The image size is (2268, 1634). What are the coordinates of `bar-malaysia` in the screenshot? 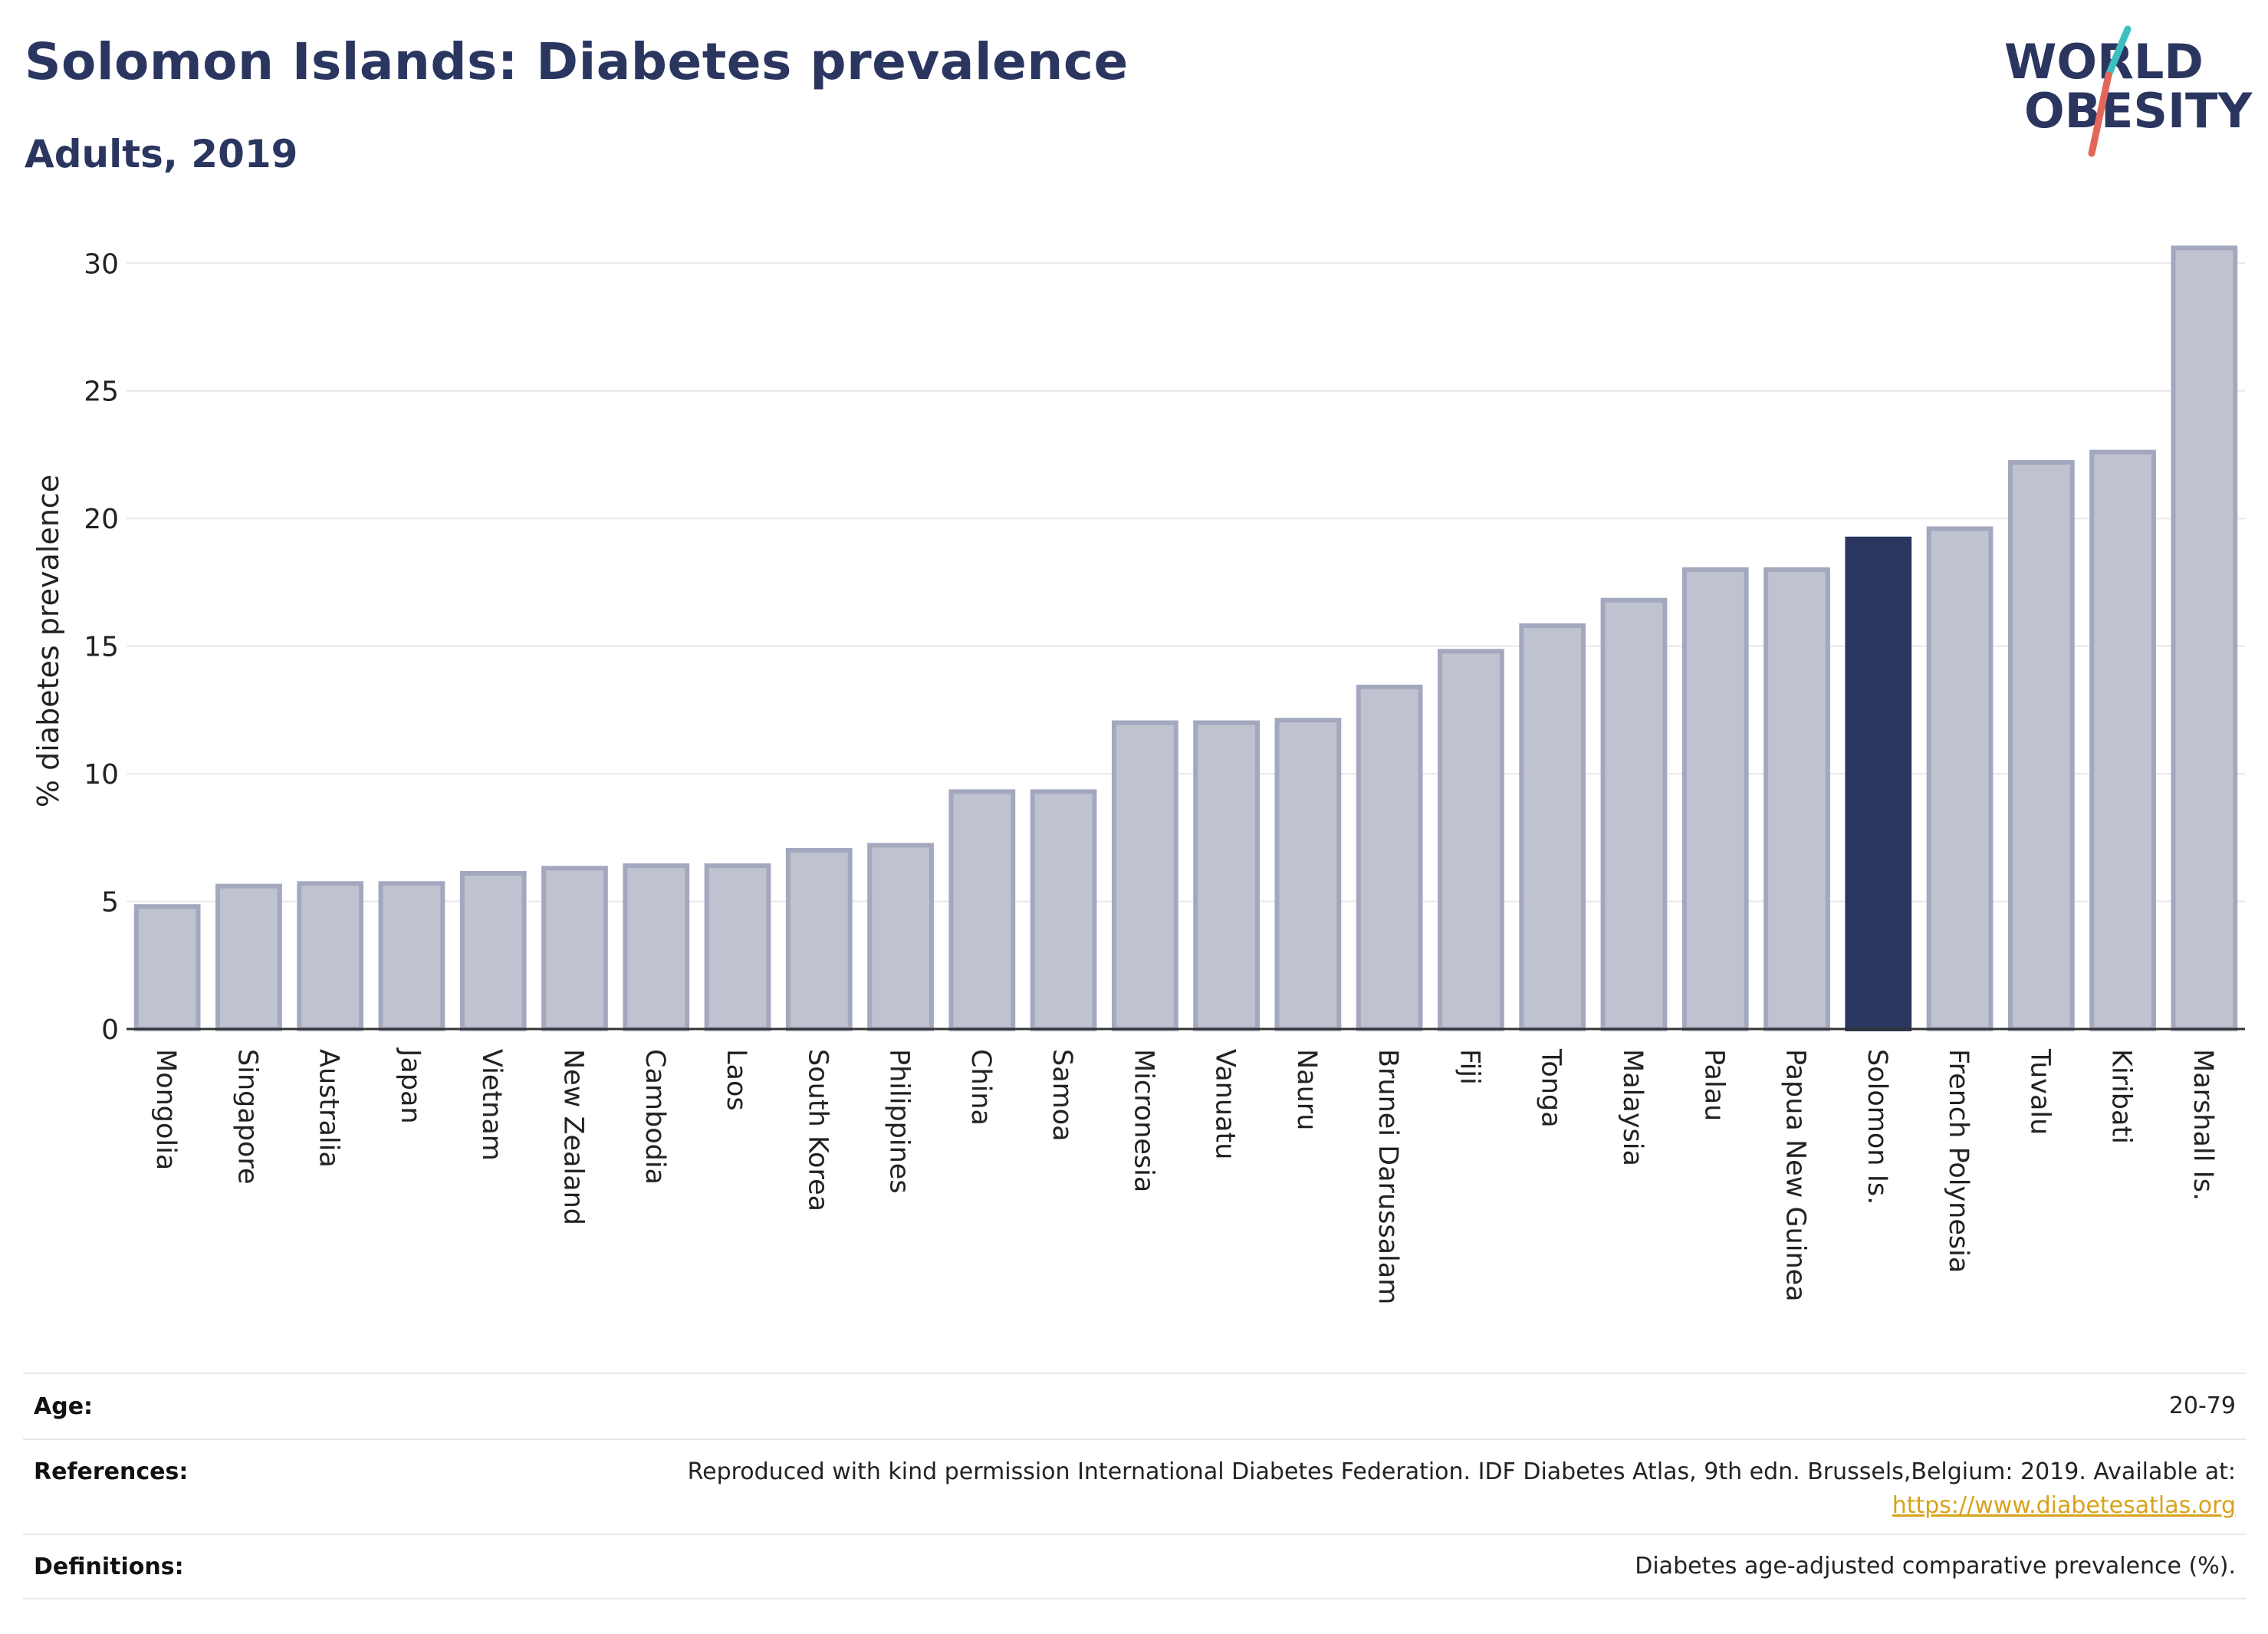 It's located at (1634, 814).